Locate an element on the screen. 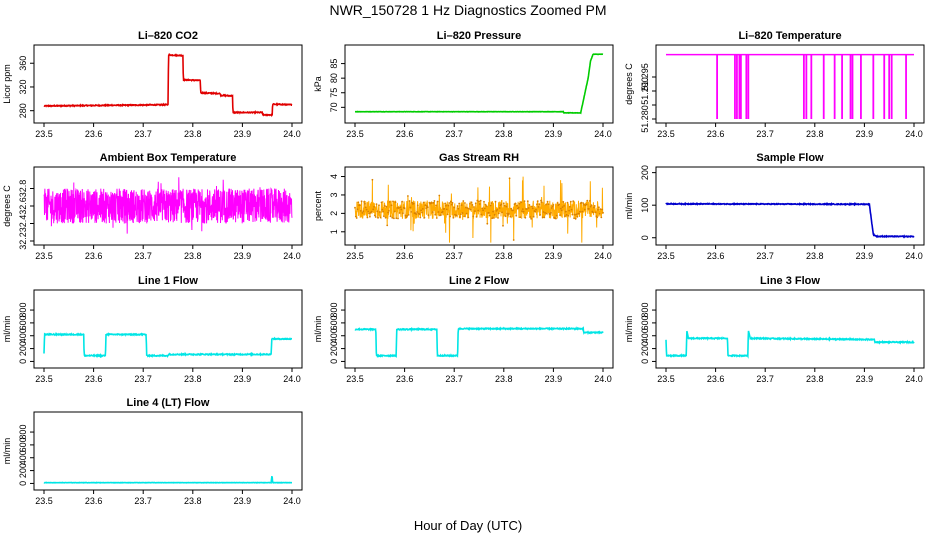 The image size is (936, 540). y-tick-label: 51.295 is located at coordinates (645, 77).